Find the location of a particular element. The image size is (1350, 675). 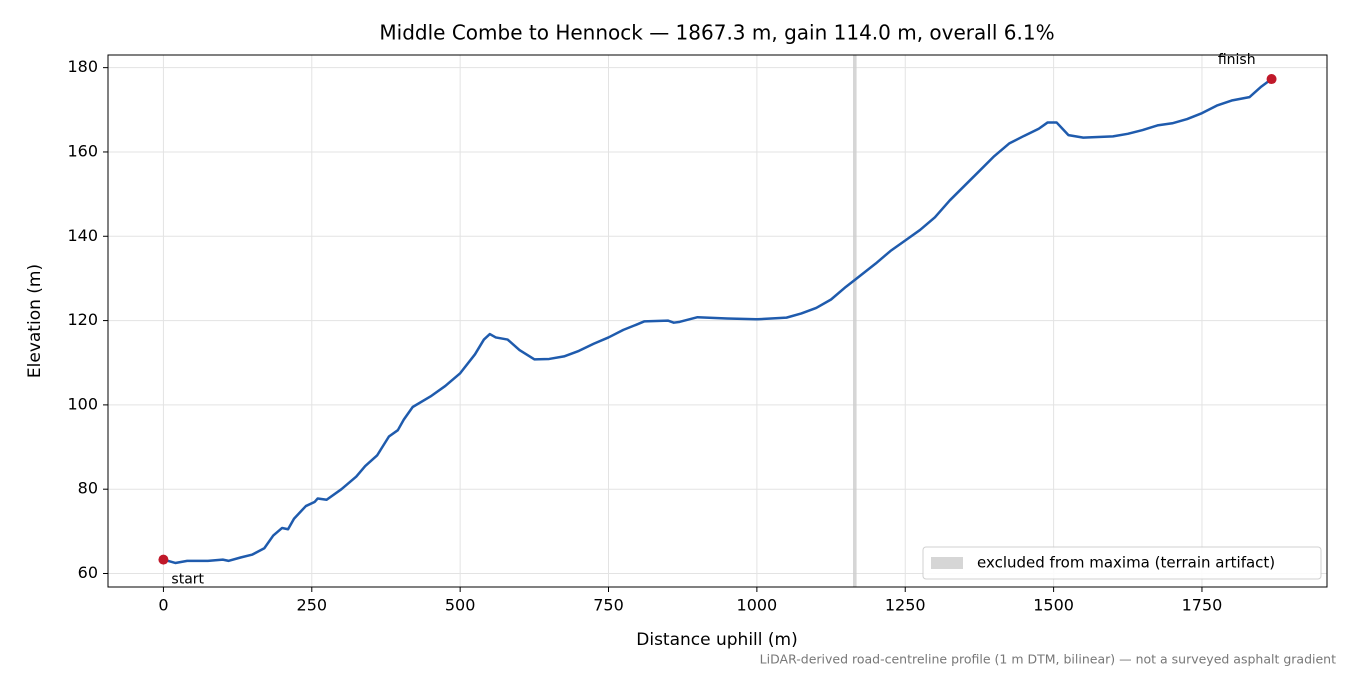

y-tick-label: 80 is located at coordinates (88, 488).